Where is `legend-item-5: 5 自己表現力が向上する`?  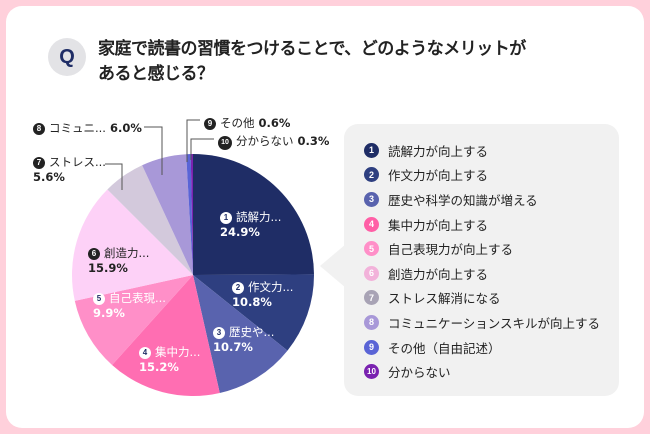
legend-item-5: 5 自己表現力が向上する is located at coordinates (491, 248).